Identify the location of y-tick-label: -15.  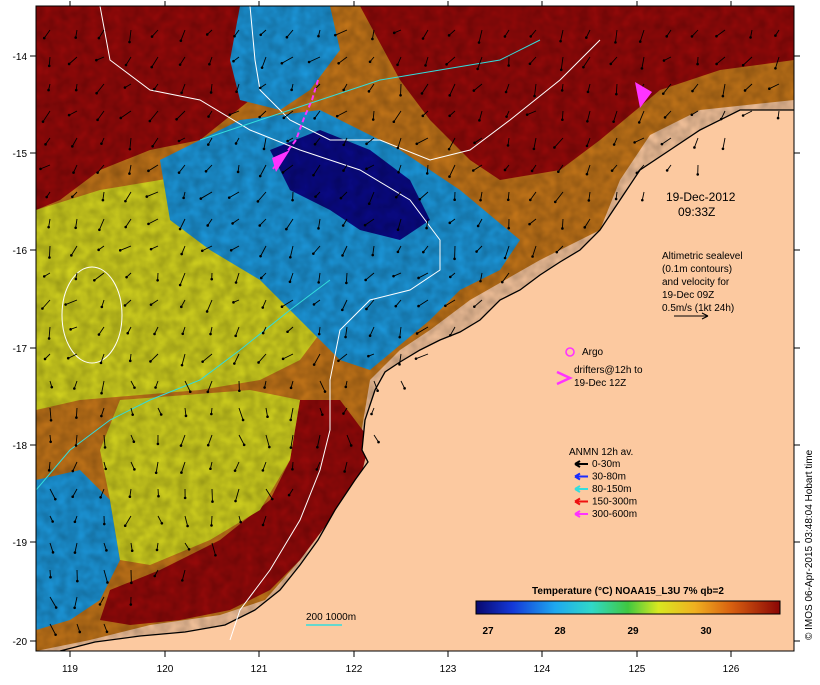
(20, 154).